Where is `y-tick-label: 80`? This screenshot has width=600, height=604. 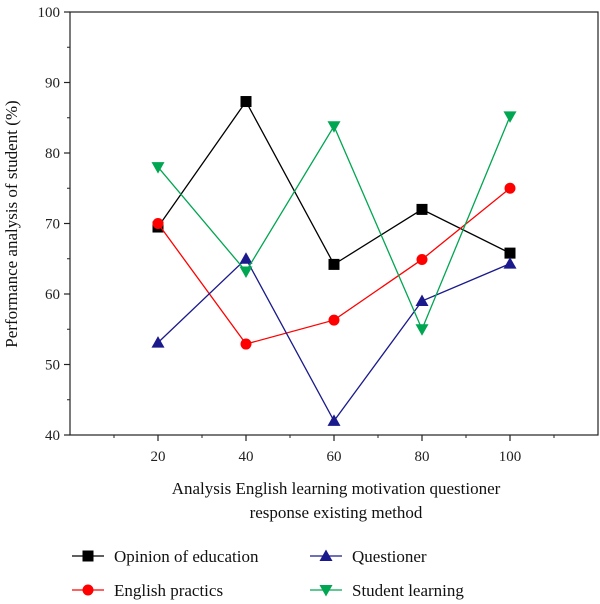
y-tick-label: 80 is located at coordinates (52, 154).